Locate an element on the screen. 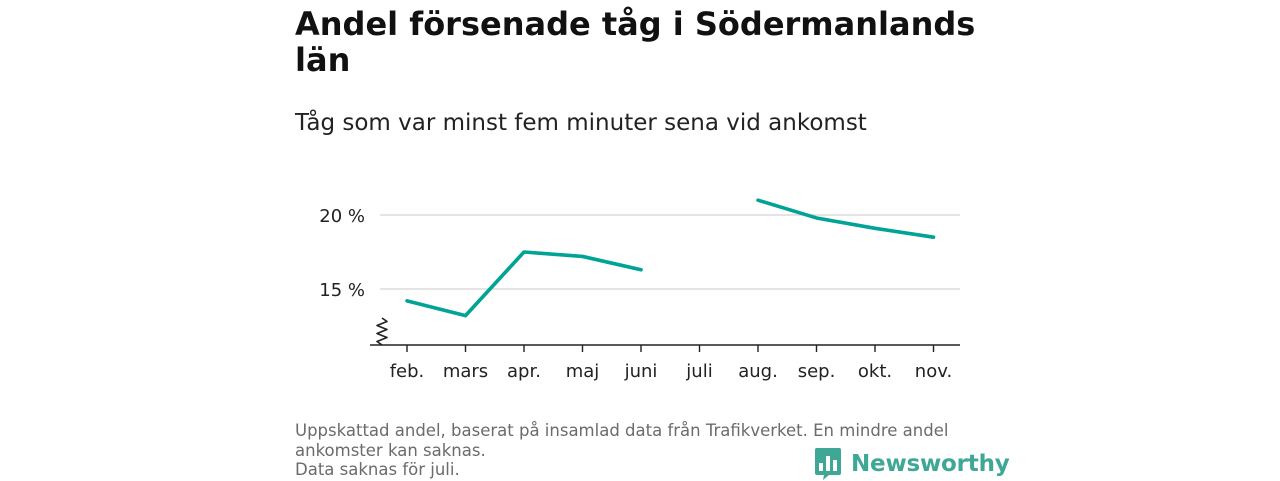 The width and height of the screenshot is (1280, 481). note-line: Data saknas för juli. is located at coordinates (377, 469).